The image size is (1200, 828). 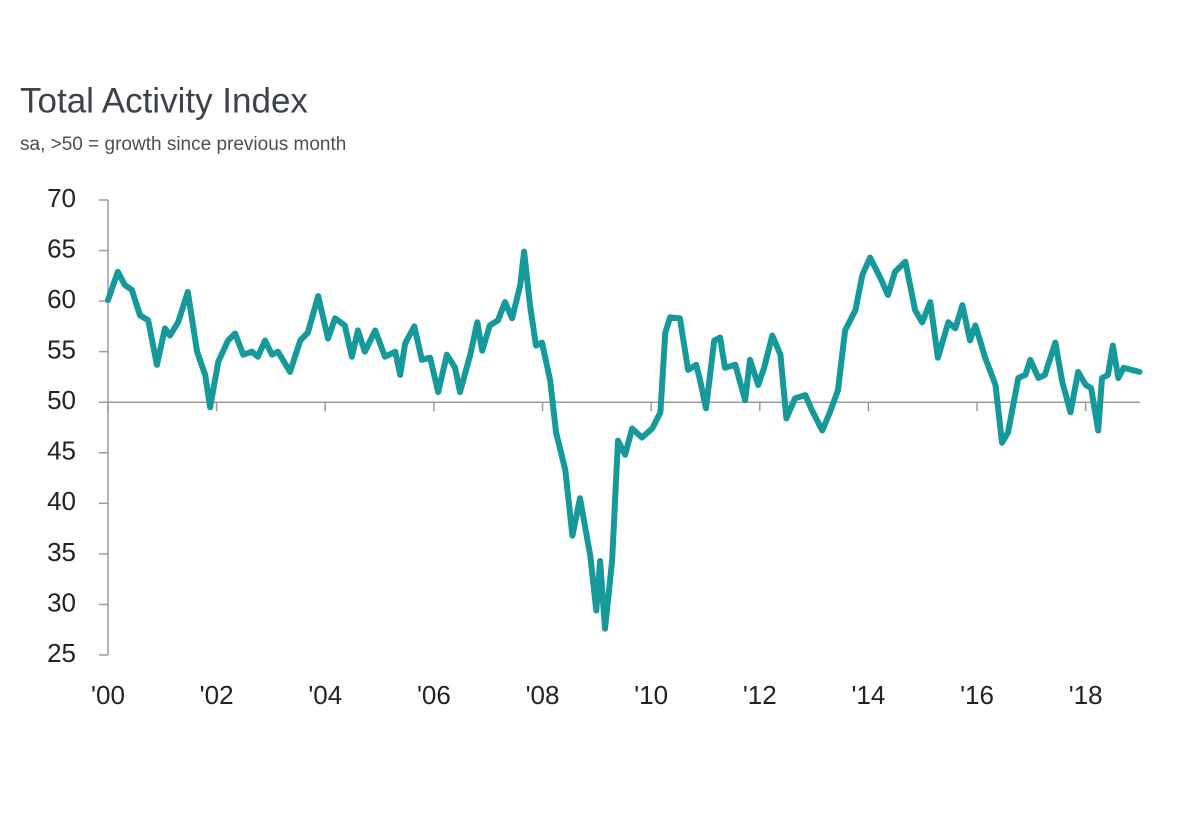 I want to click on y-tick-label: 40, so click(x=61, y=501).